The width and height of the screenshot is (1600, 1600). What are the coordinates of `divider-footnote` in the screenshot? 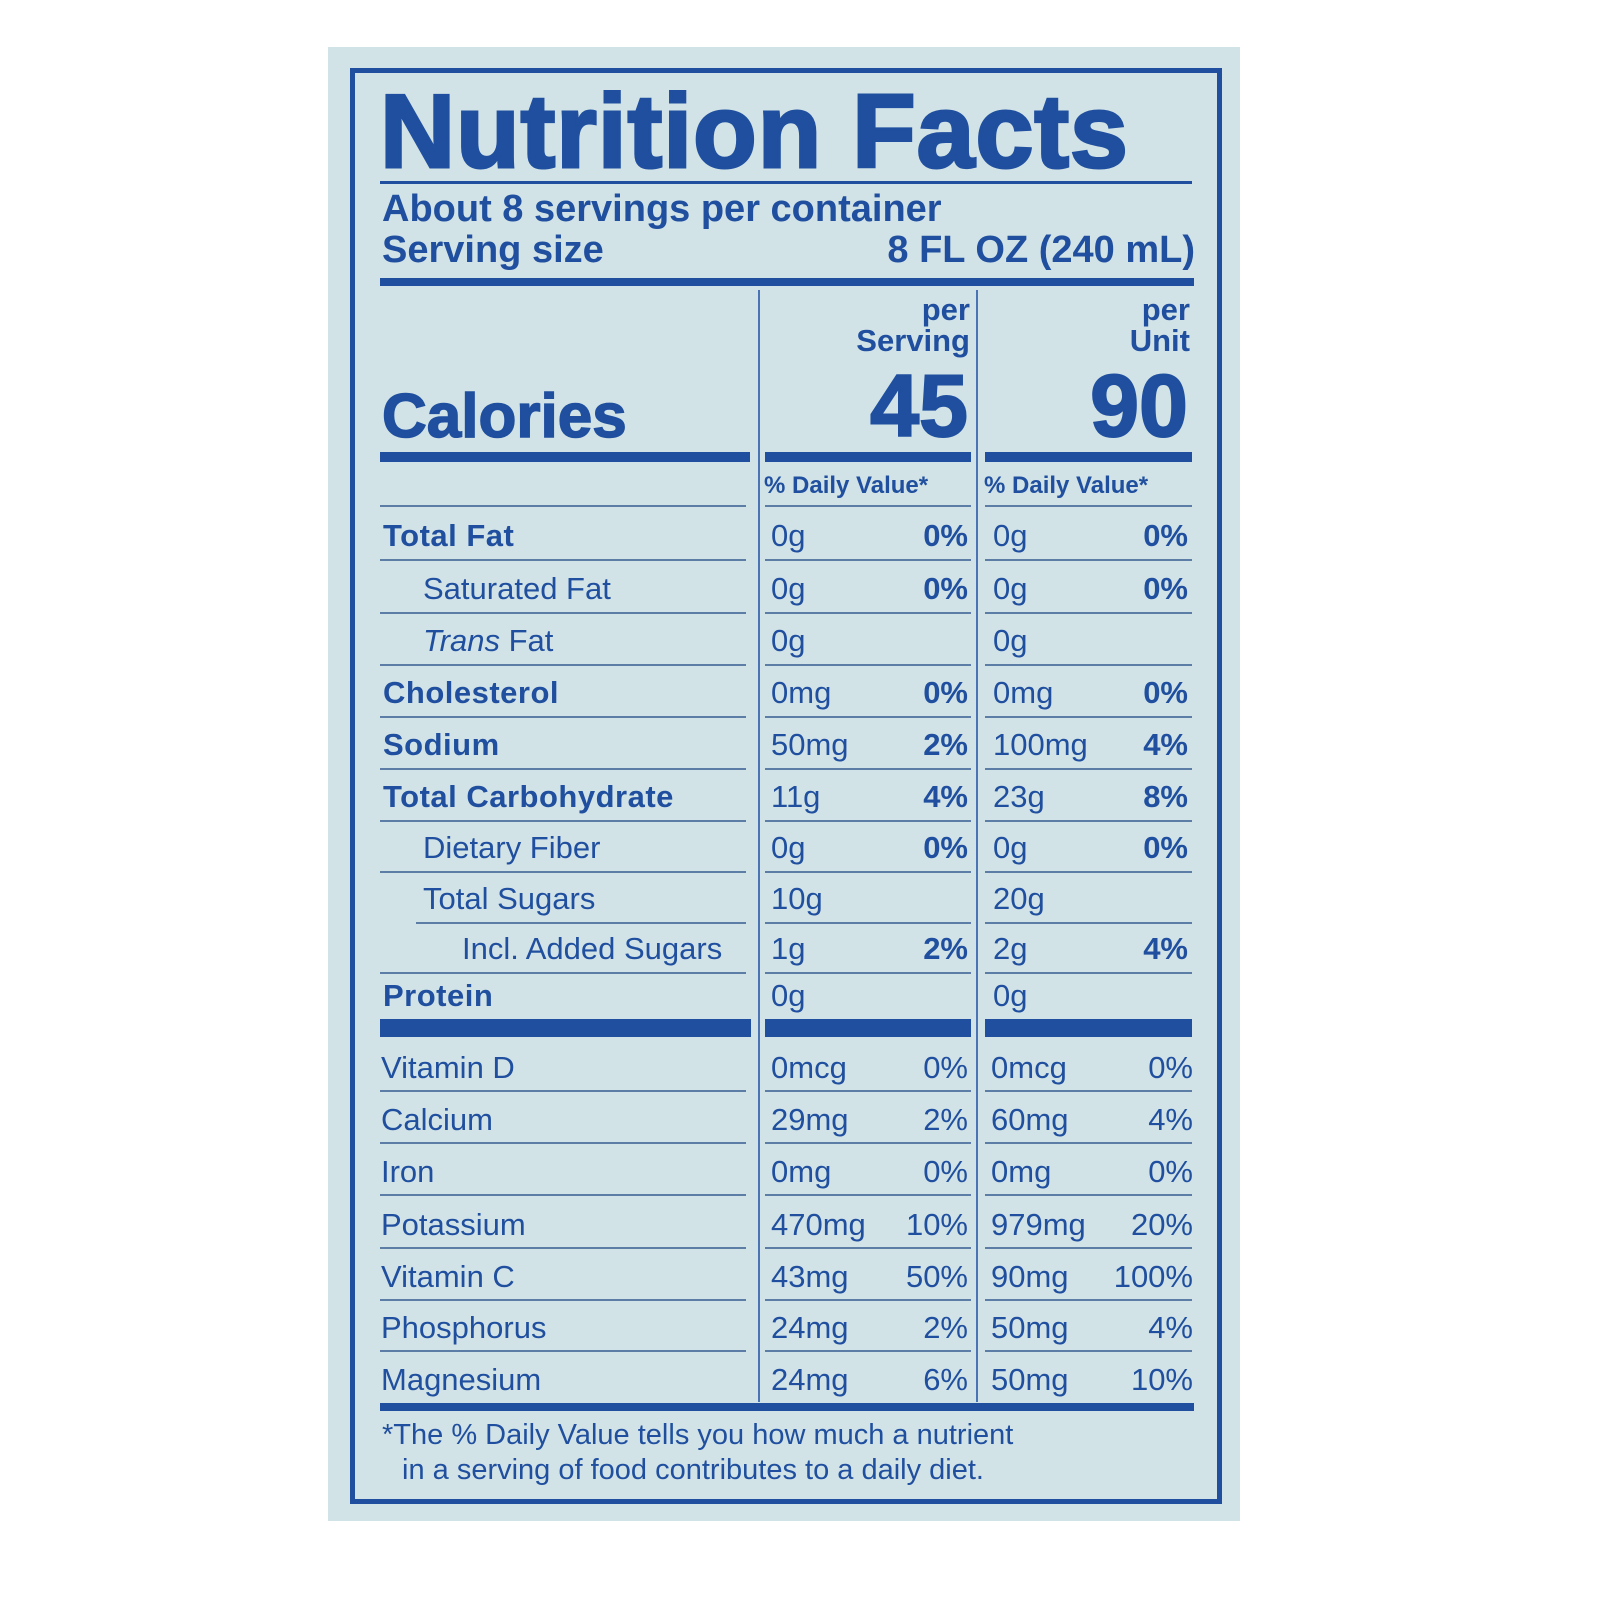 It's located at (787, 1407).